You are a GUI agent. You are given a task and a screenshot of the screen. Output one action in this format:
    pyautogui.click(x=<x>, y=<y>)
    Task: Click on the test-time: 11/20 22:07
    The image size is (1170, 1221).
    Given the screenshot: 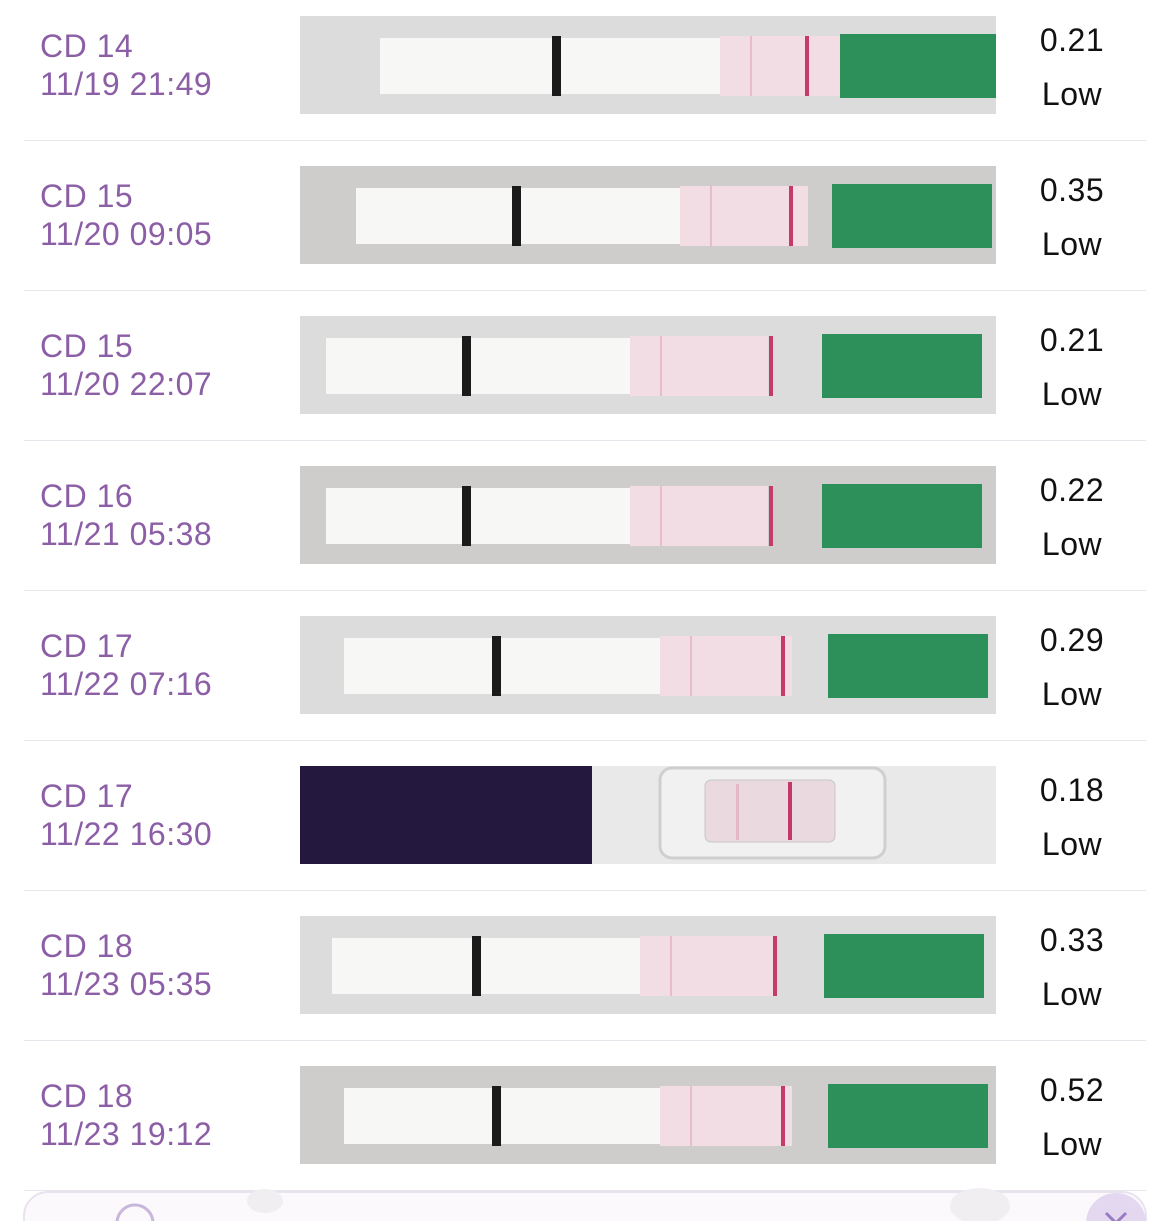 What is the action you would take?
    pyautogui.click(x=126, y=384)
    